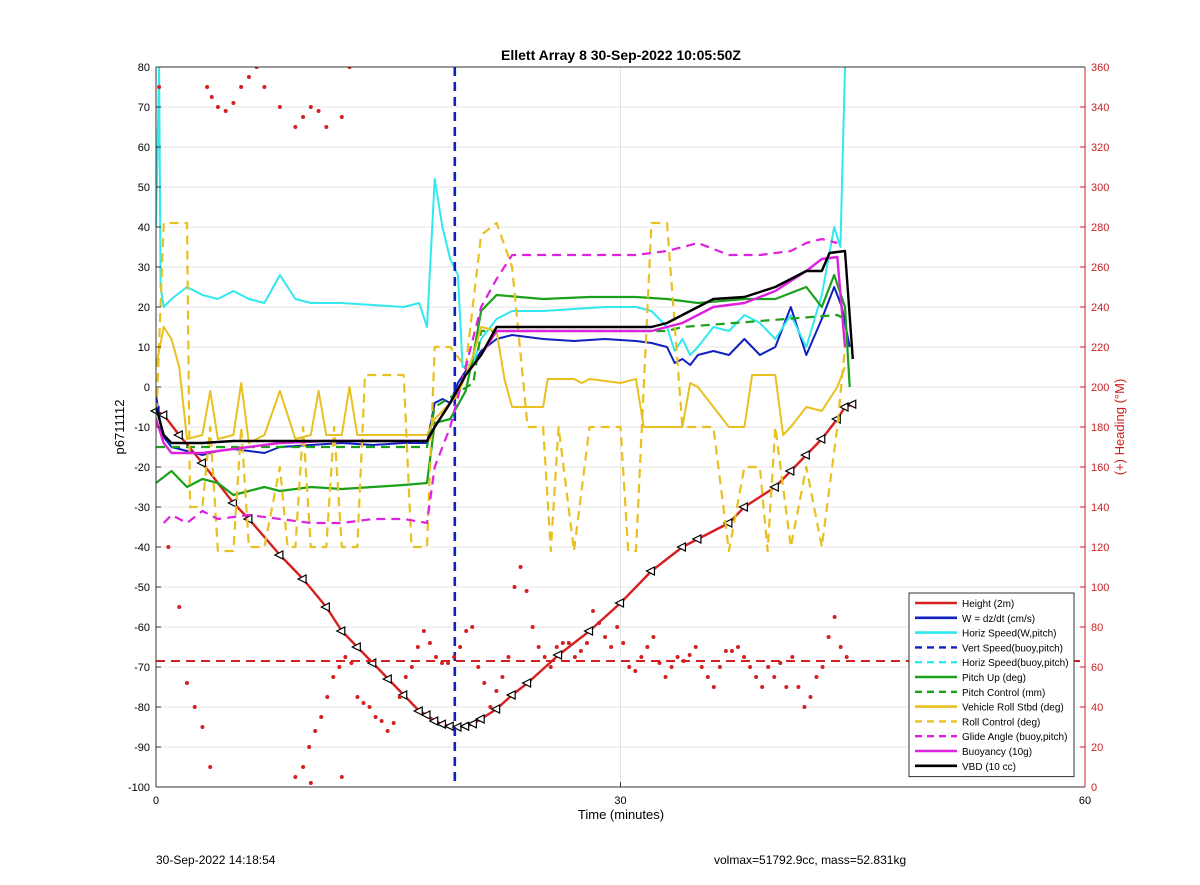 Image resolution: width=1200 pixels, height=885 pixels. I want to click on y-right-tick-label: 160, so click(1100, 468).